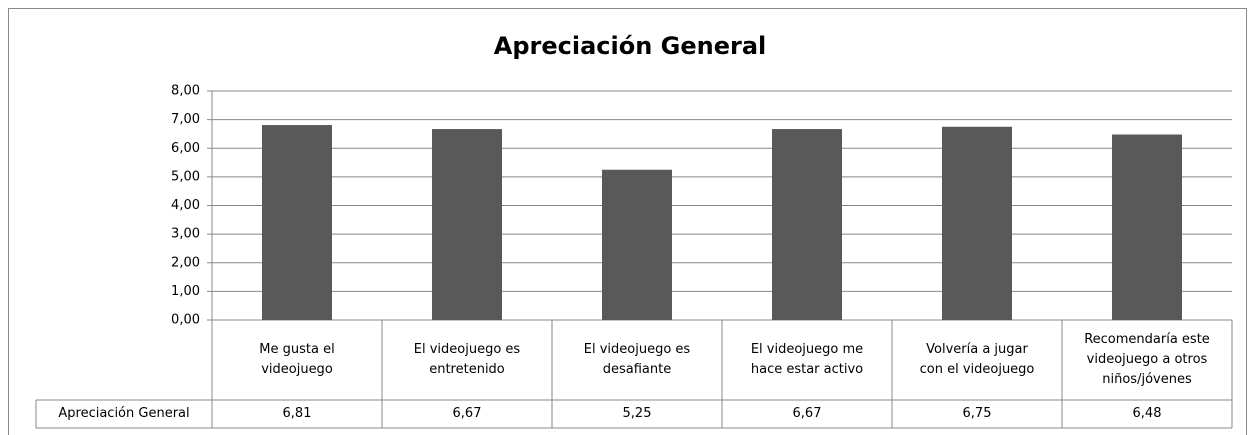  I want to click on y-tick-label: 3,00, so click(185, 234).